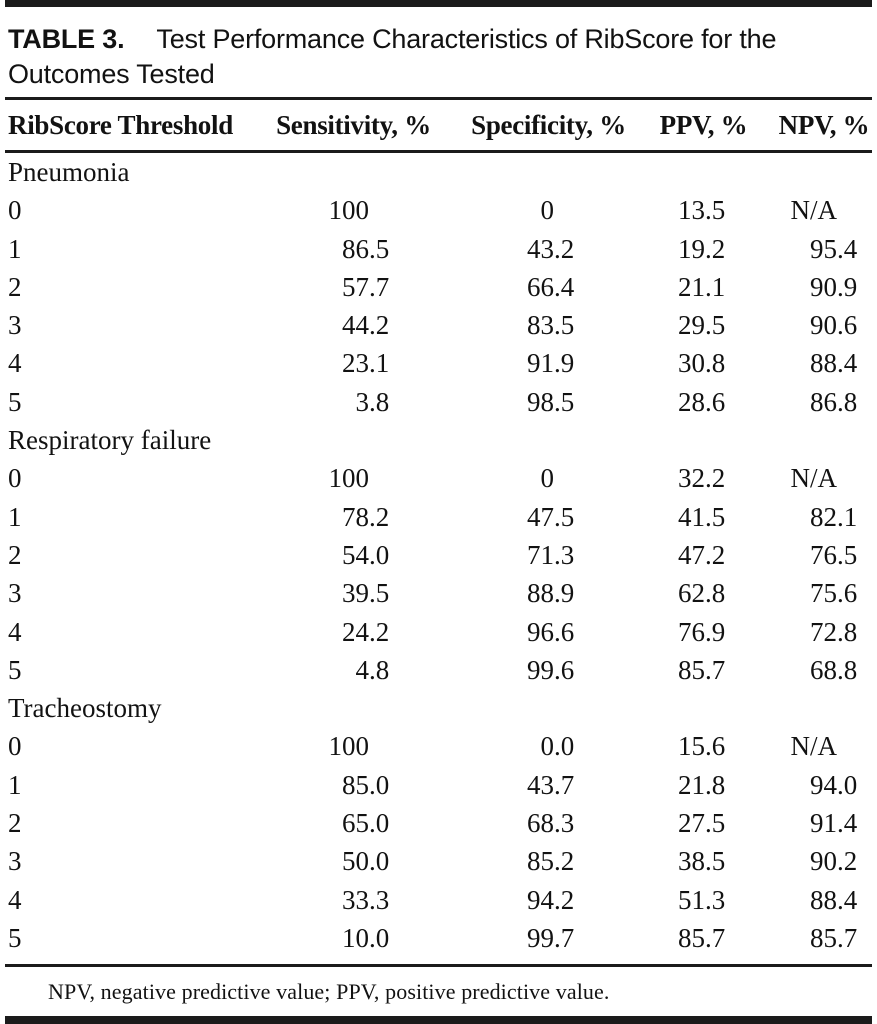 This screenshot has width=877, height=1024. Describe the element at coordinates (355, 554) in the screenshot. I see `number-int-part: 54` at that location.